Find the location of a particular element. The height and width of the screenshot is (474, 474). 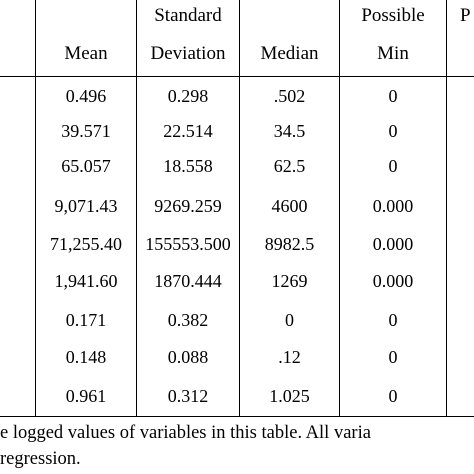

cell-median: .502 is located at coordinates (289, 96).